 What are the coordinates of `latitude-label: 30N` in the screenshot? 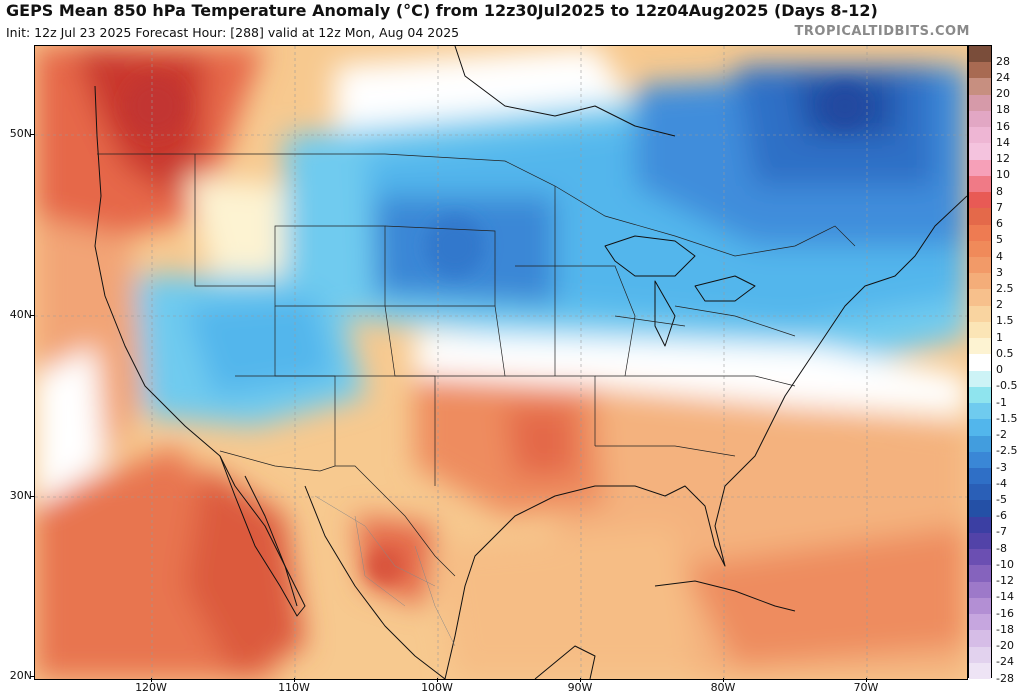 It's located at (20, 495).